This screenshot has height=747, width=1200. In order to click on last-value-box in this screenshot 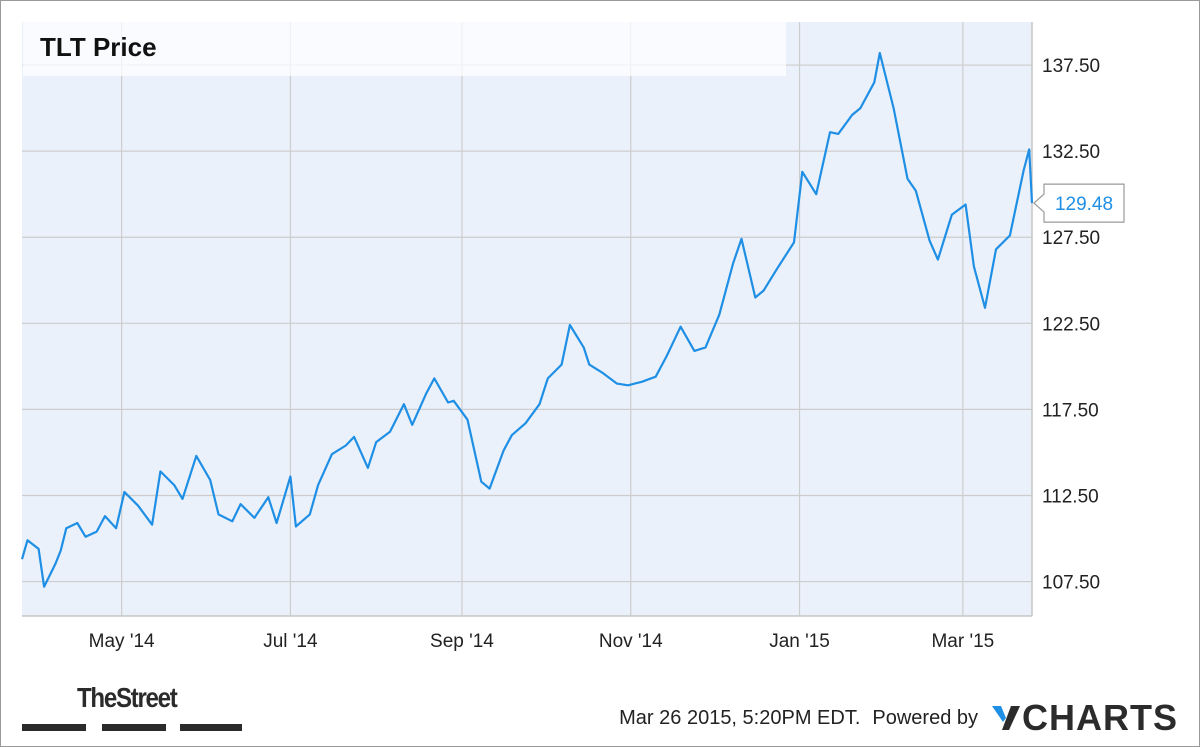, I will do `click(1079, 203)`.